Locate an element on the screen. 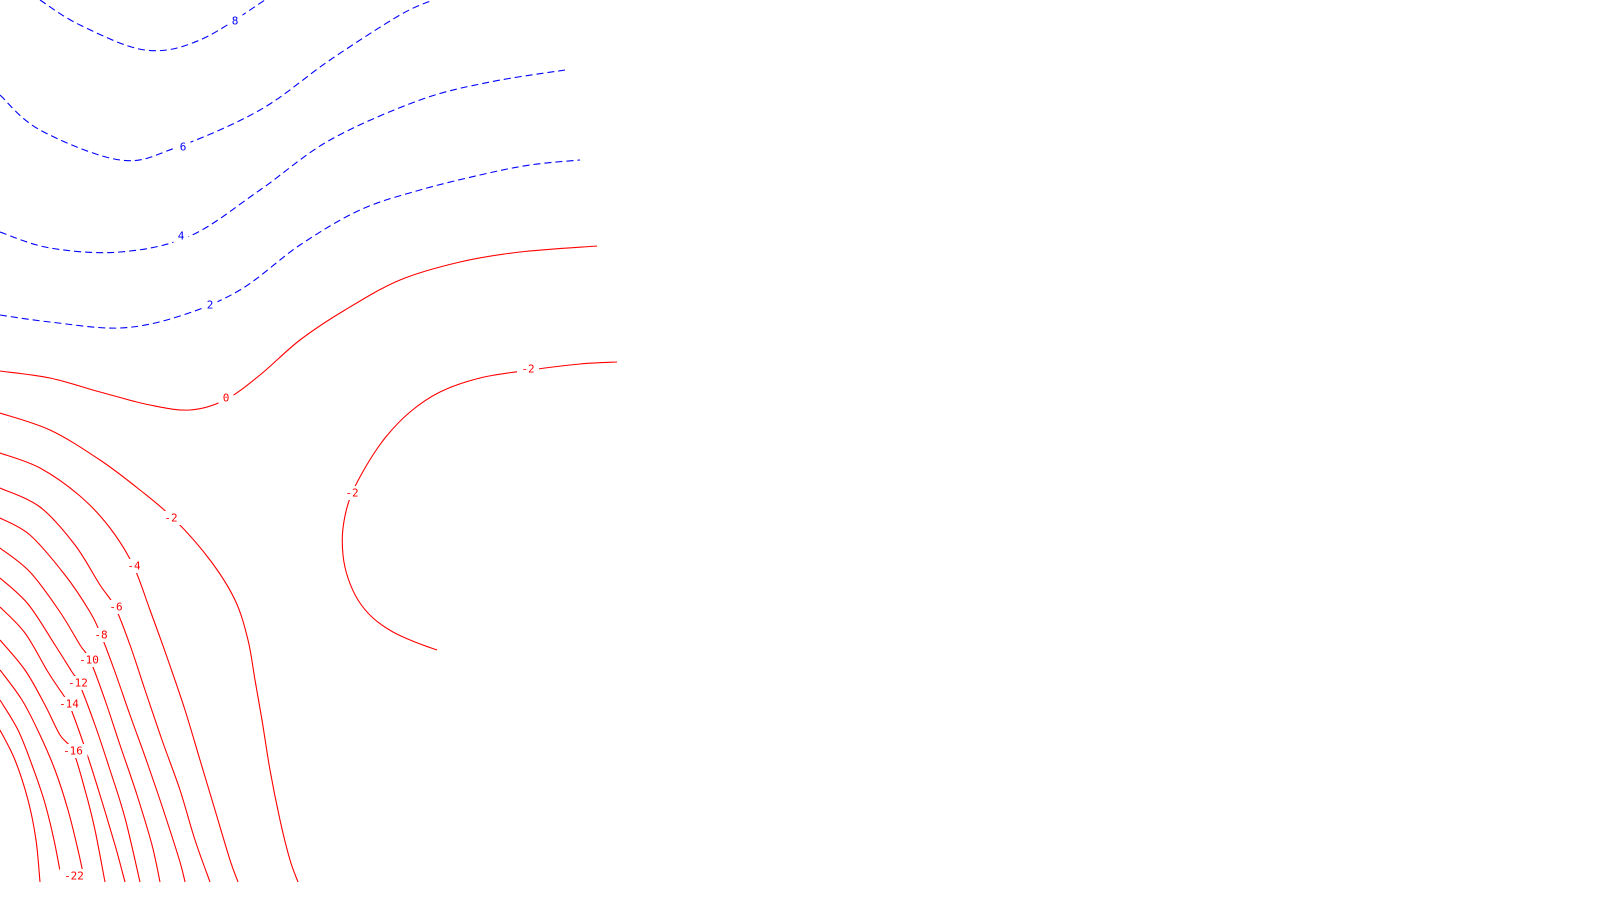 This screenshot has width=1600, height=900. contour-c0-label: 0 is located at coordinates (226, 398).